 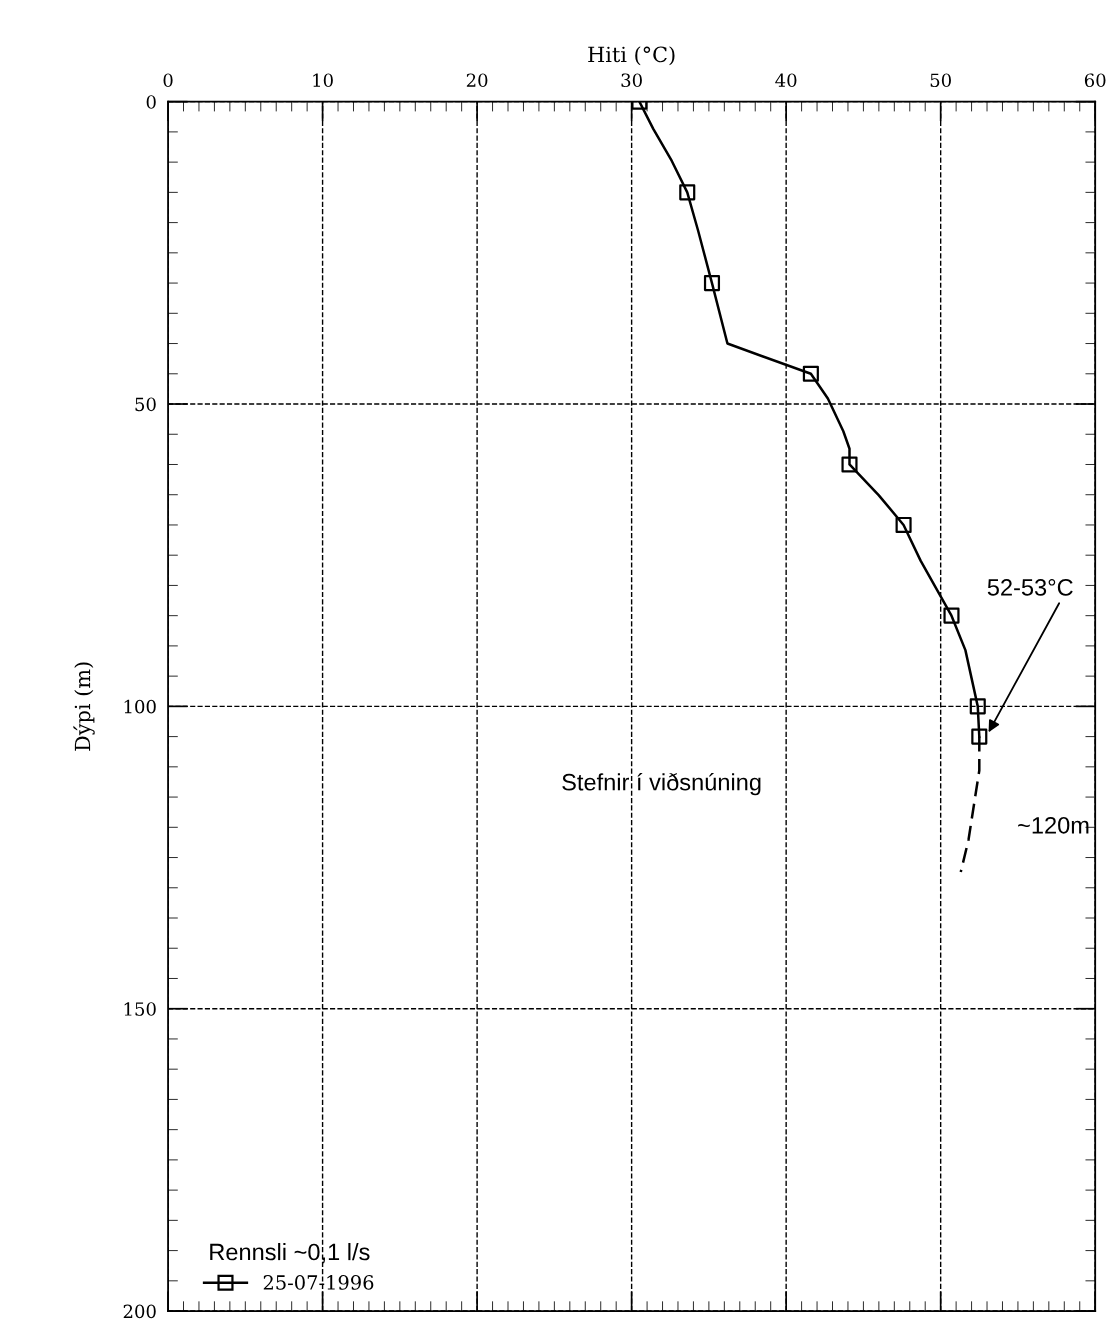 What do you see at coordinates (151, 102) in the screenshot?
I see `y-tick-label: 0` at bounding box center [151, 102].